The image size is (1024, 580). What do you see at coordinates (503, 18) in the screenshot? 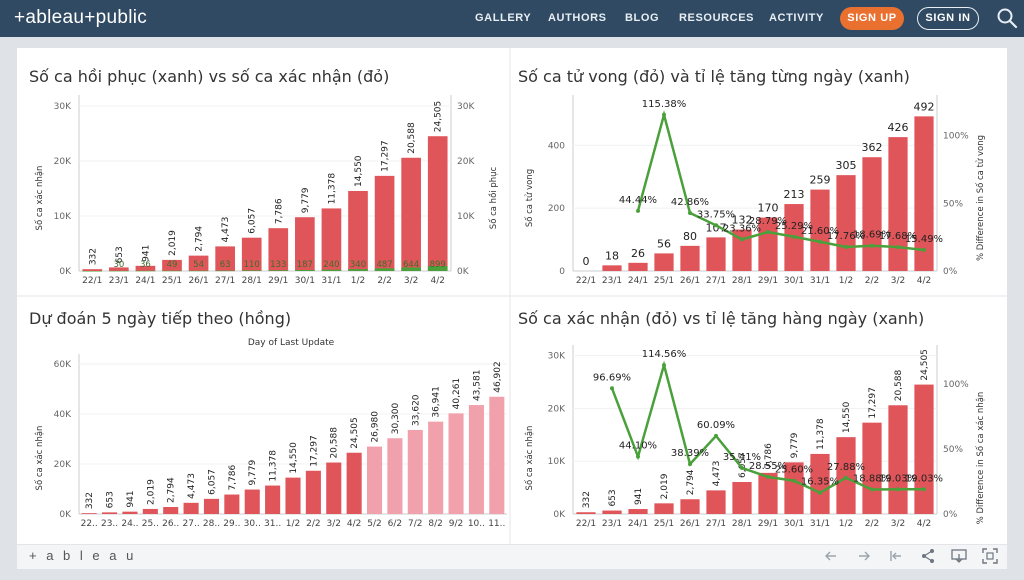
I see `nav-gallery: GALLERY` at bounding box center [503, 18].